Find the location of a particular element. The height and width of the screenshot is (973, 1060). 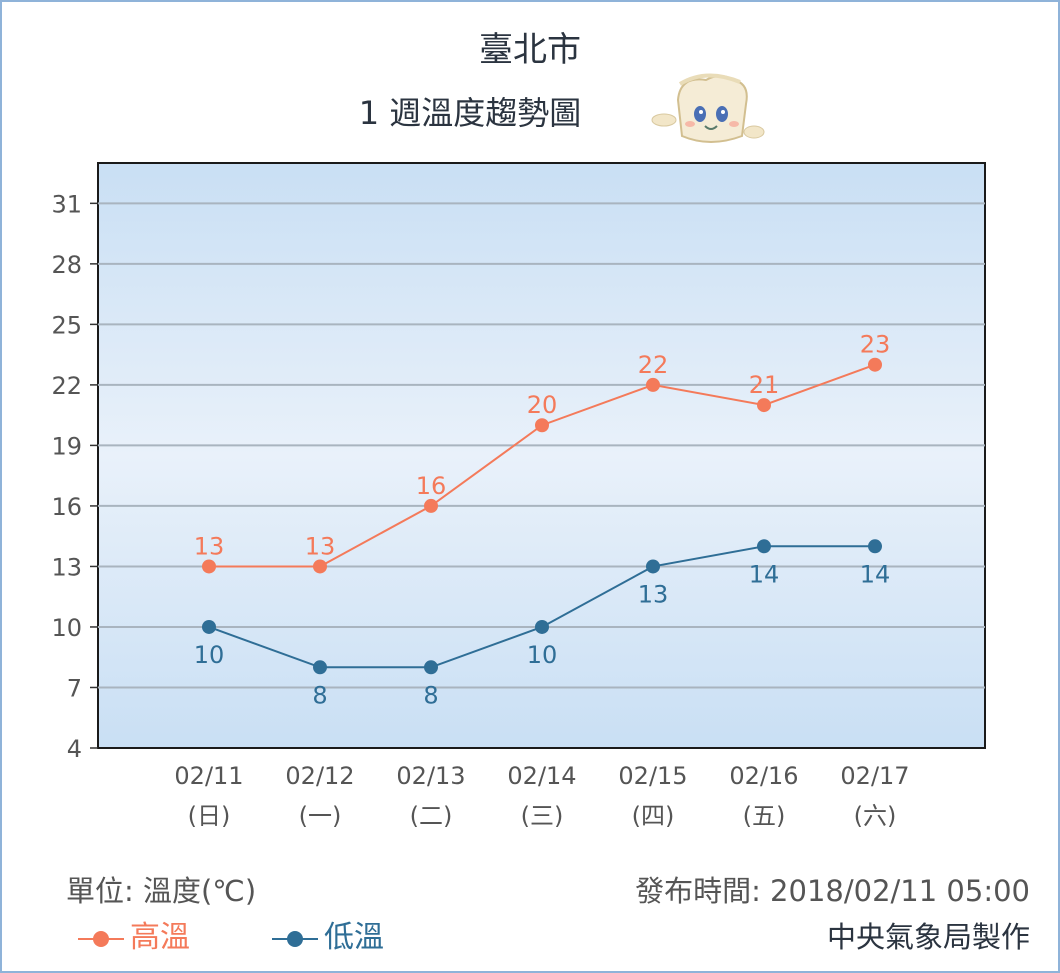

legend-label-high: 高溫 is located at coordinates (160, 937).